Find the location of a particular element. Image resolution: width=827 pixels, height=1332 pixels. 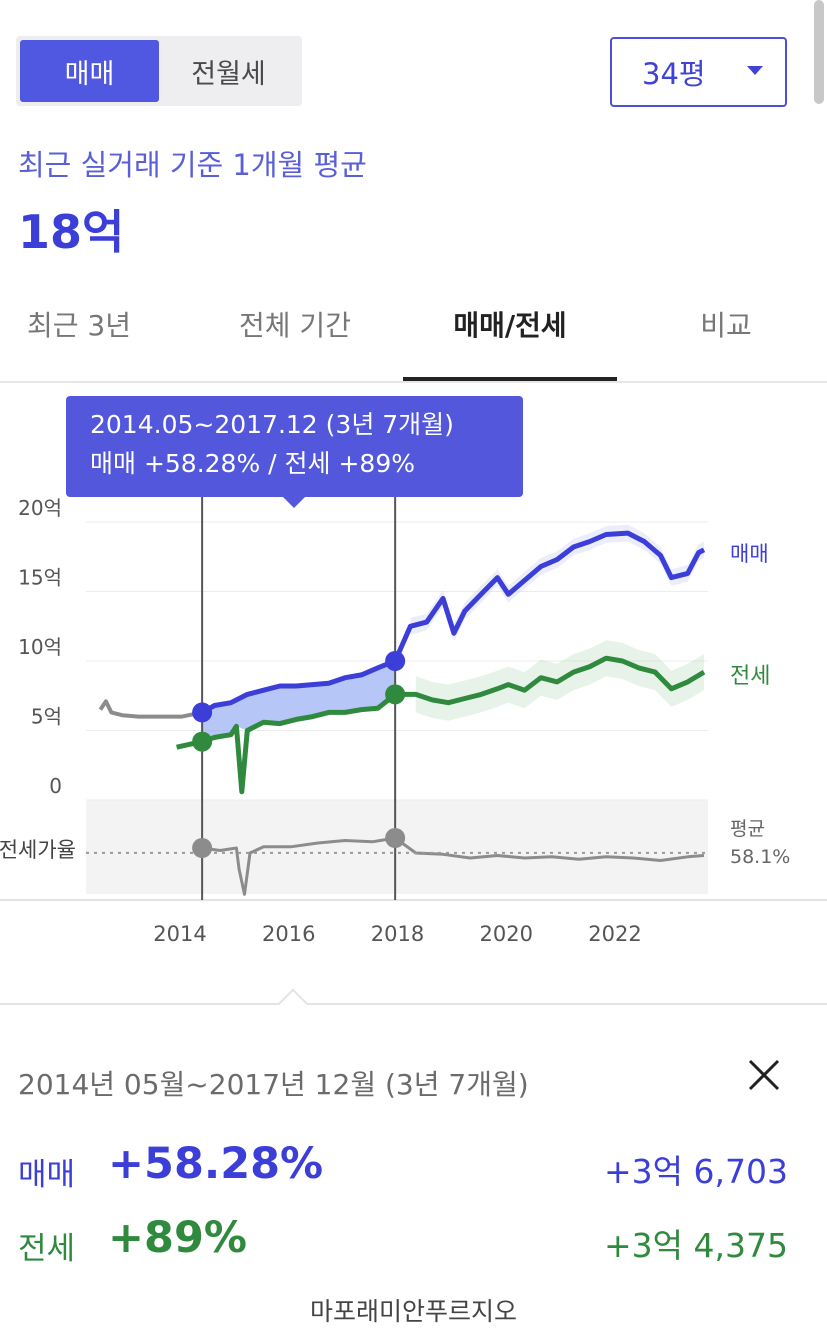

complex-name: 마포래미안푸르지오 is located at coordinates (413, 1311).